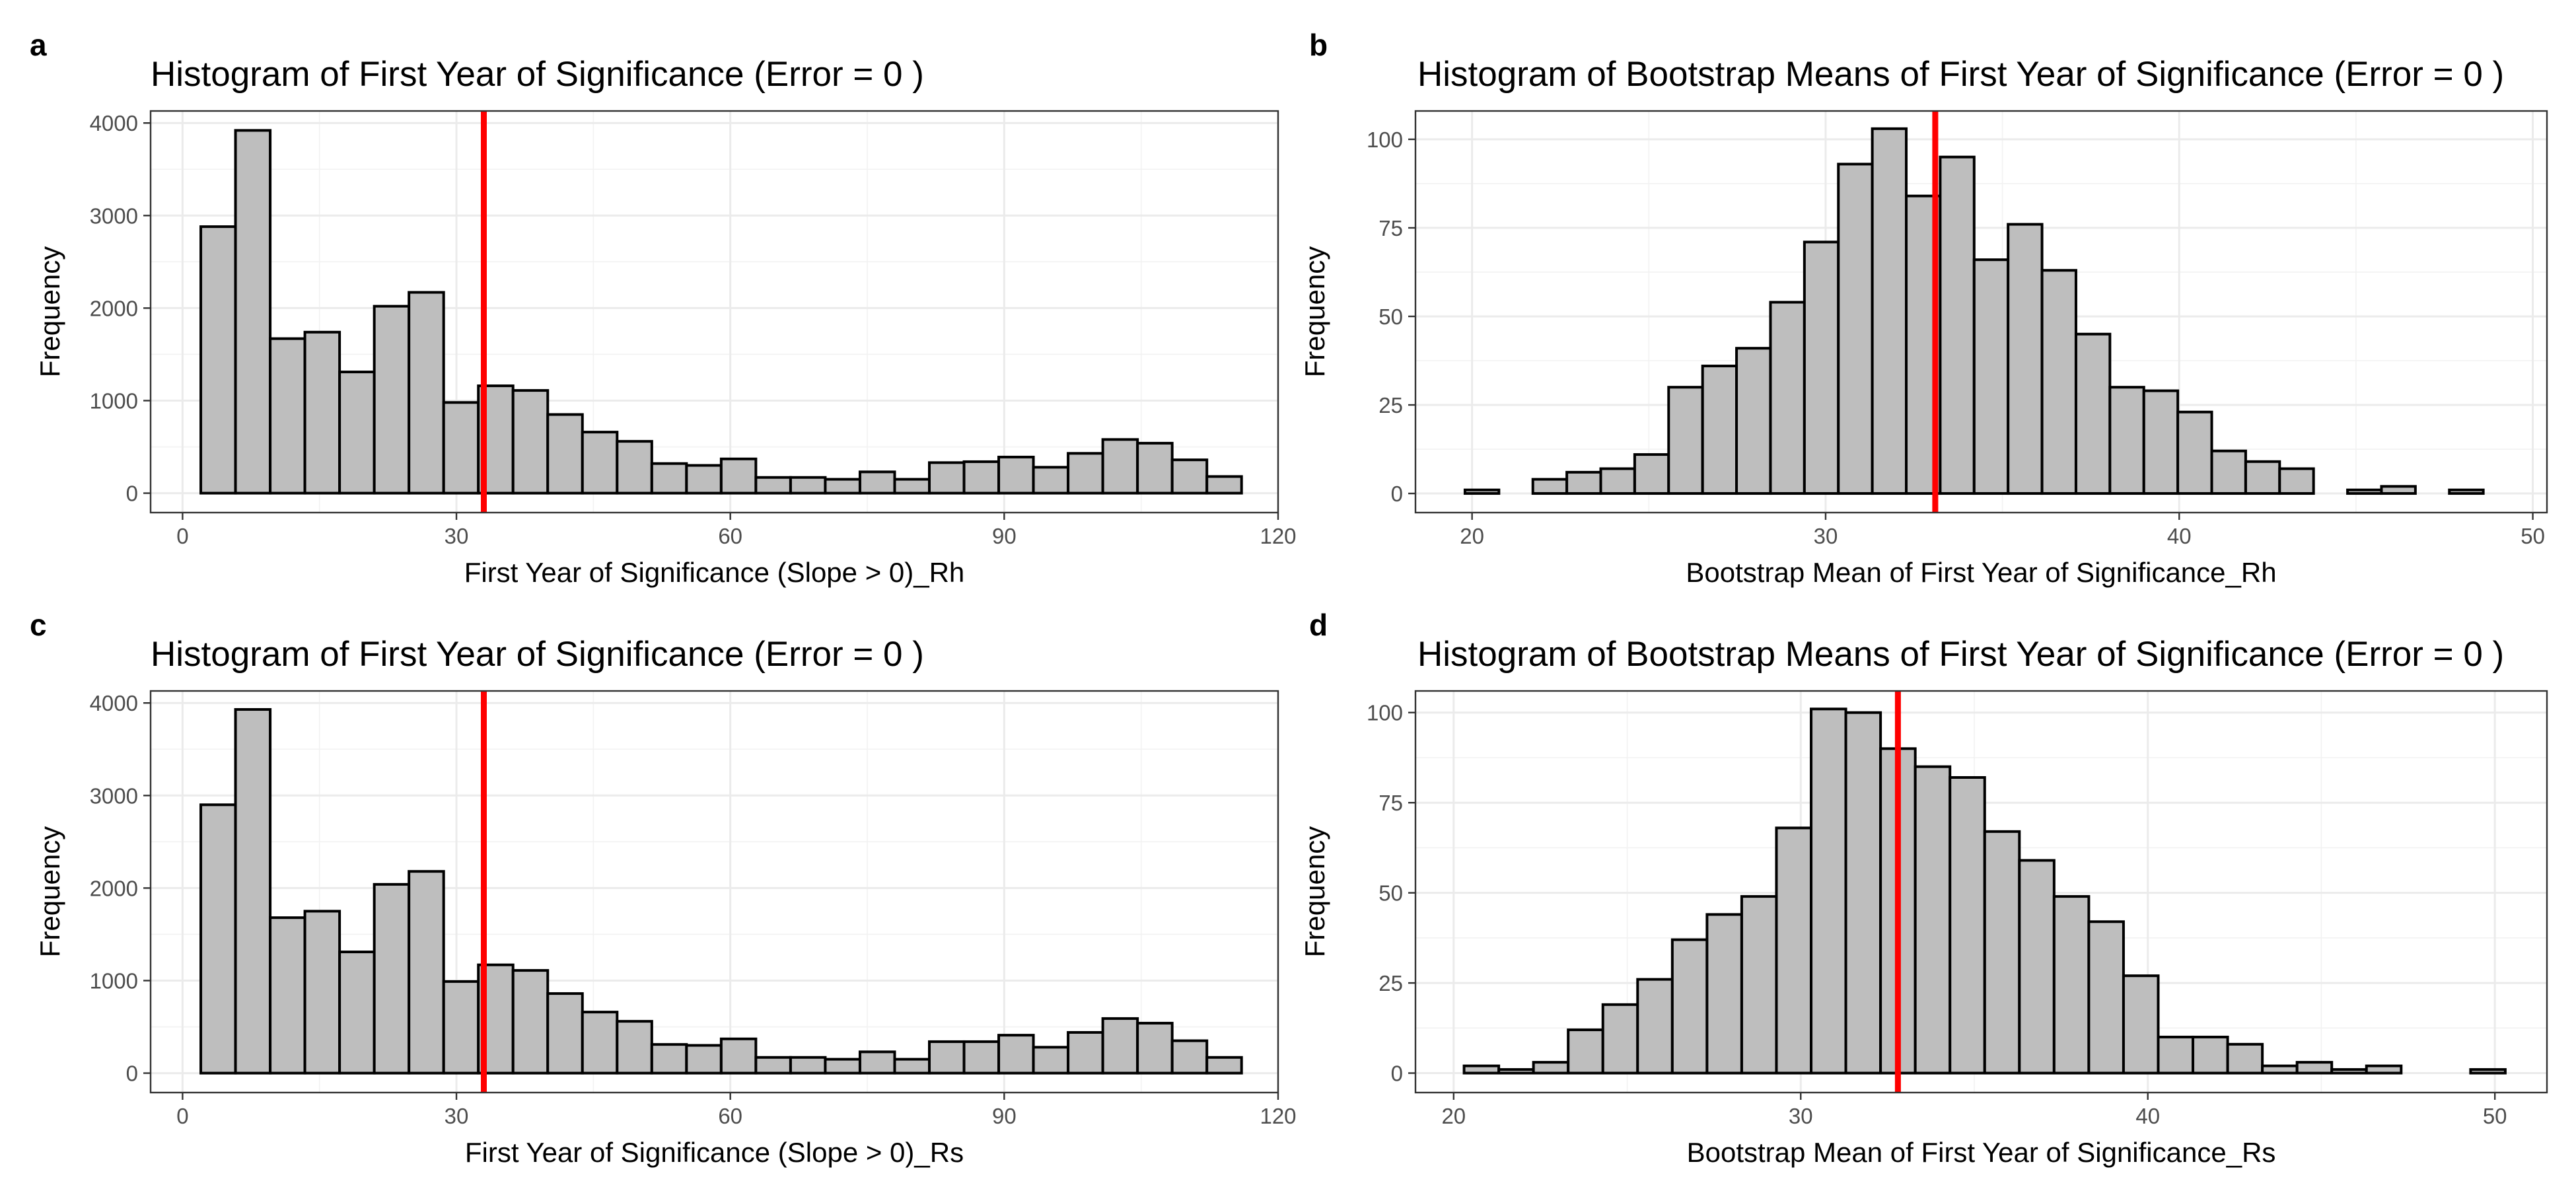 The width and height of the screenshot is (2576, 1189). What do you see at coordinates (1004, 536) in the screenshot?
I see `x-tick-label: 90` at bounding box center [1004, 536].